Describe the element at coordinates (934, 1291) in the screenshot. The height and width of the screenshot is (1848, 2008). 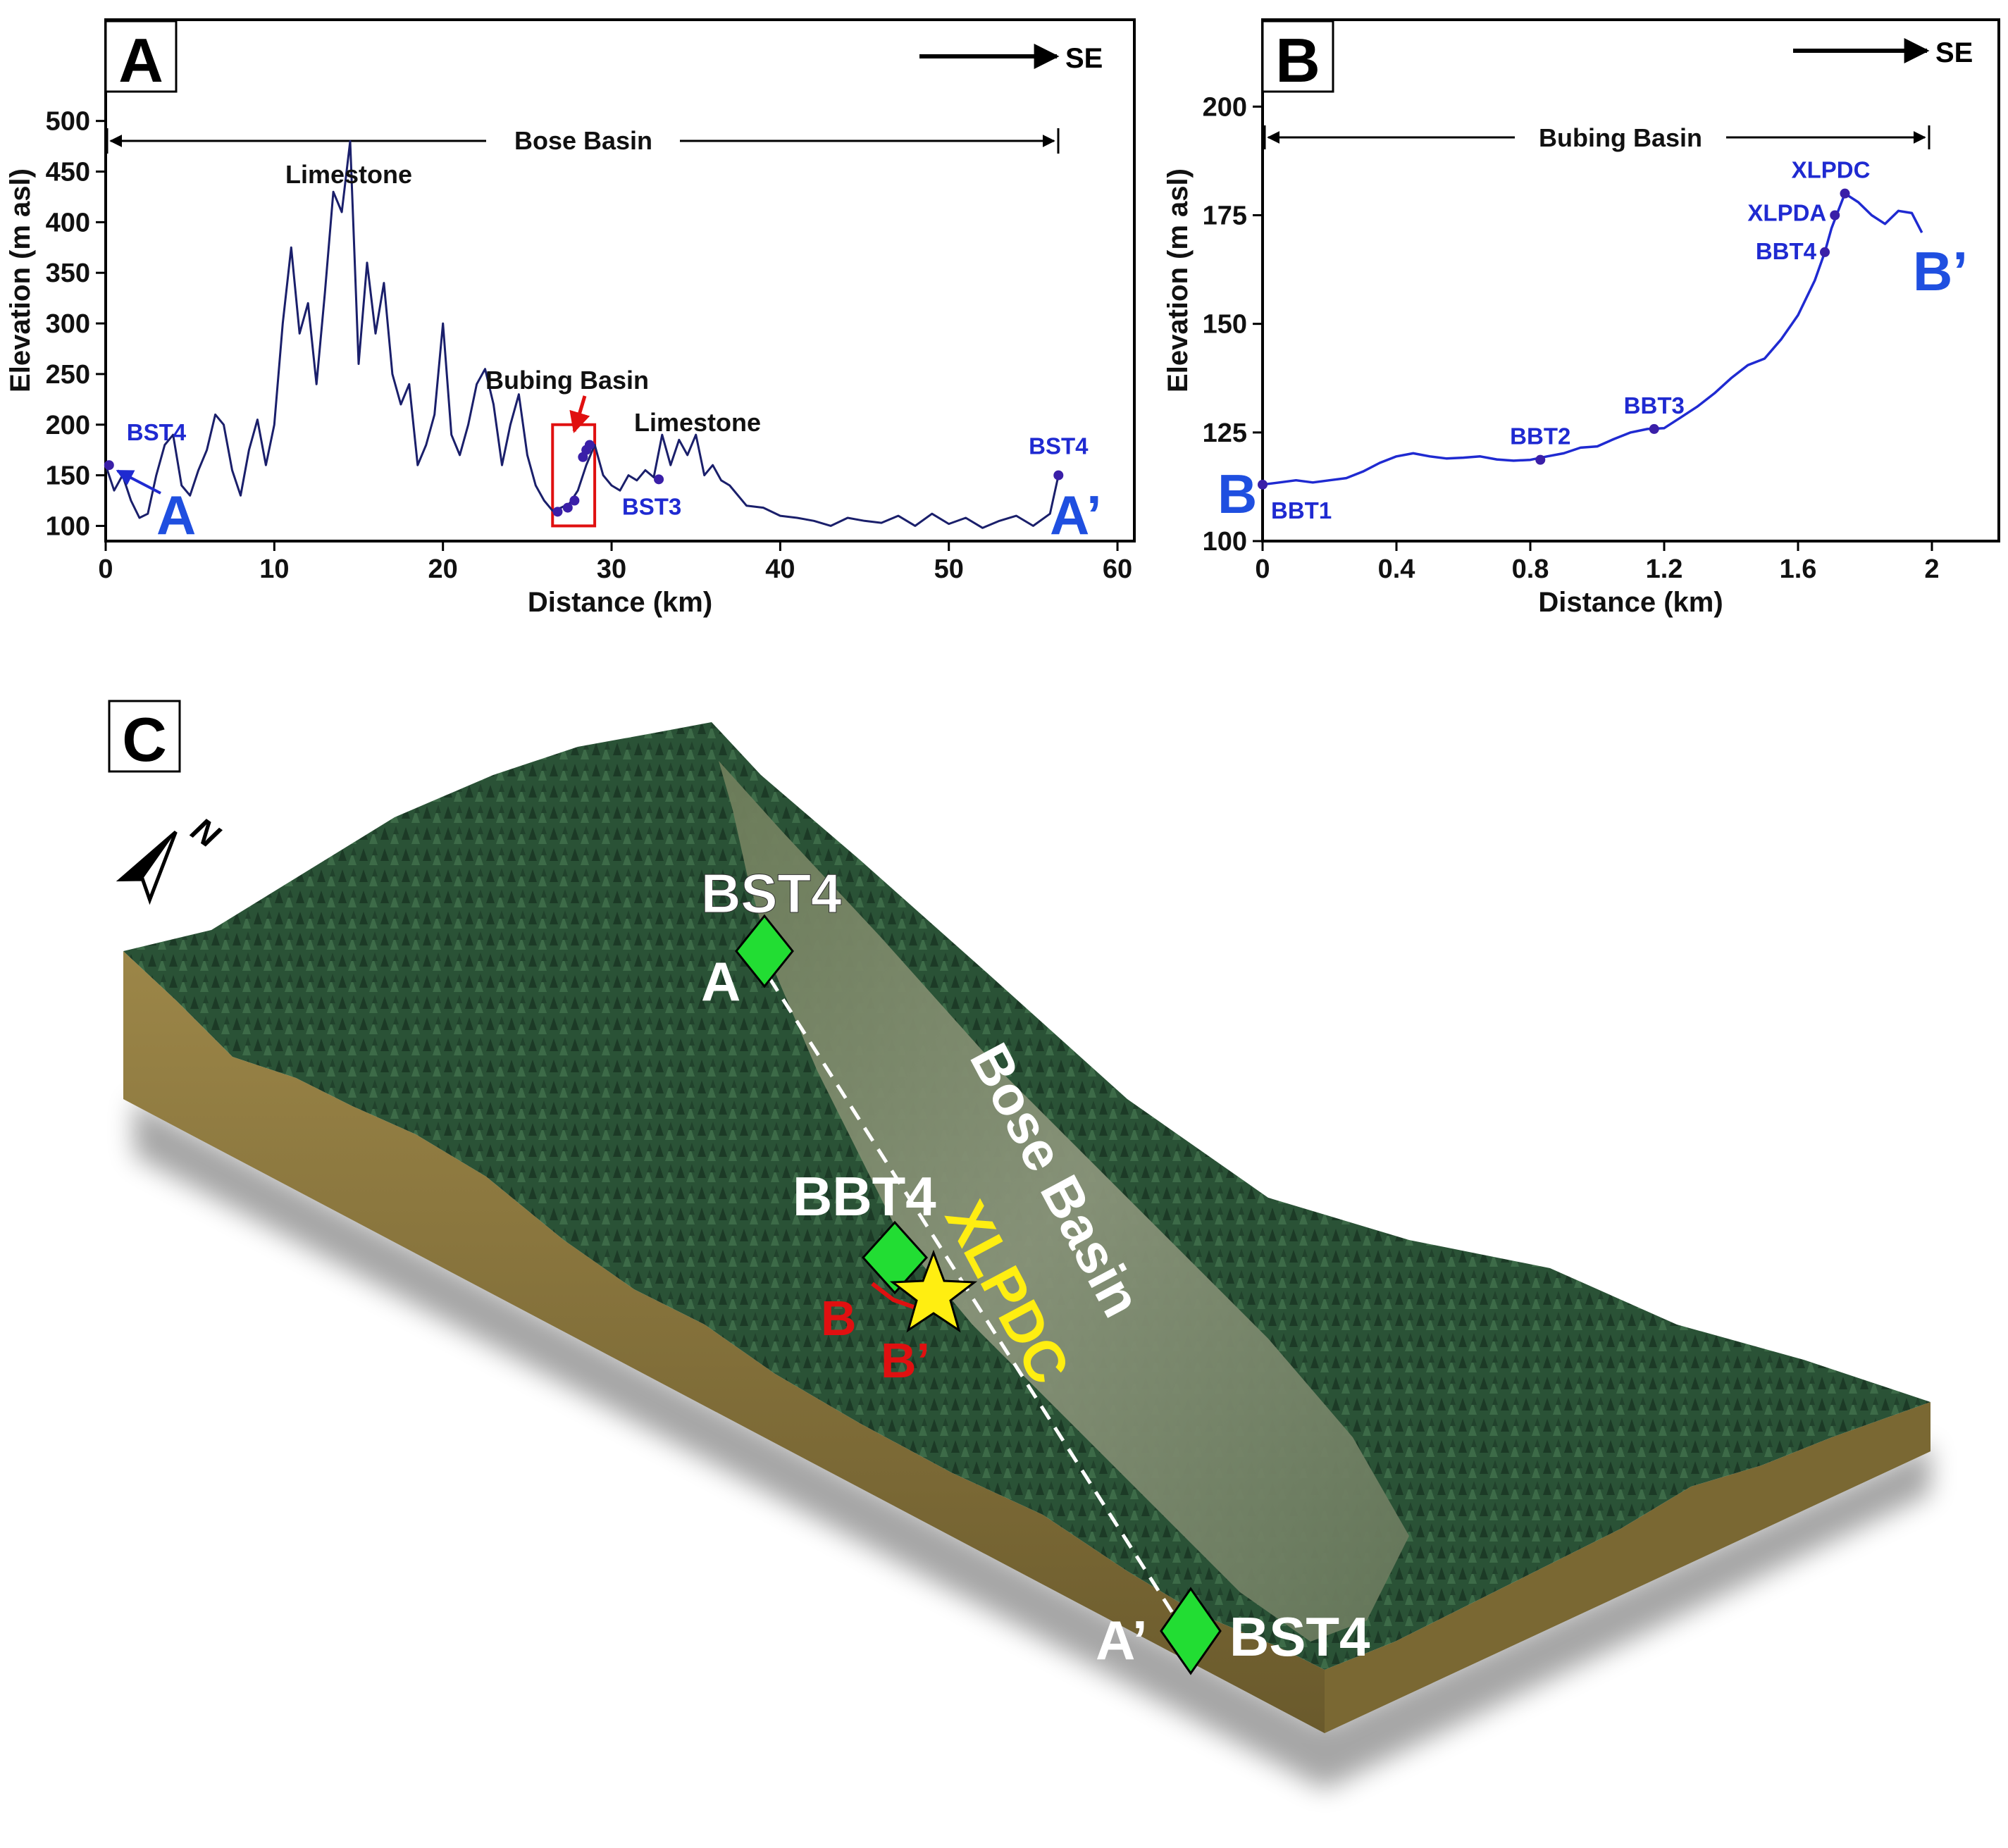
I see `star-xlpdc-icon` at that location.